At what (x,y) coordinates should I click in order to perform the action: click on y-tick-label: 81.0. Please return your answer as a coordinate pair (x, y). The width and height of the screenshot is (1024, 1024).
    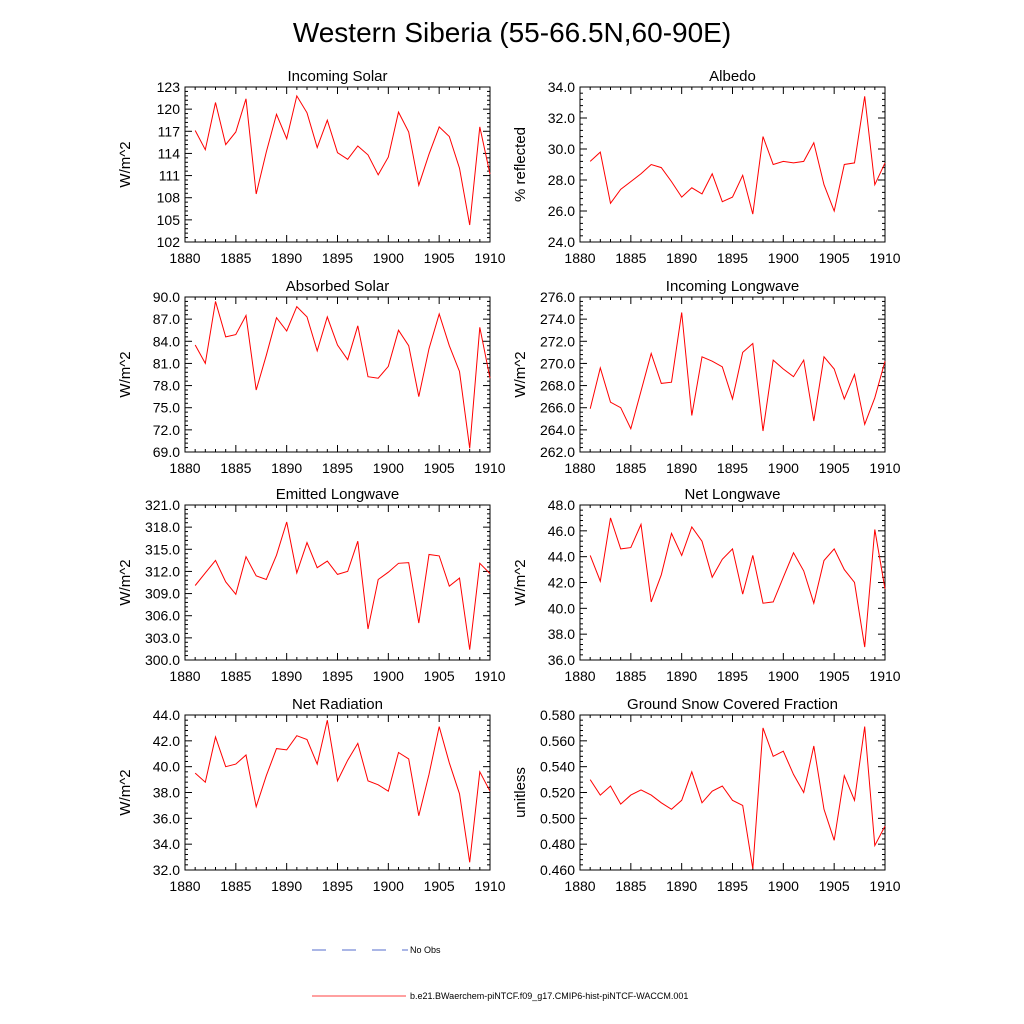
    Looking at the image, I should click on (166, 363).